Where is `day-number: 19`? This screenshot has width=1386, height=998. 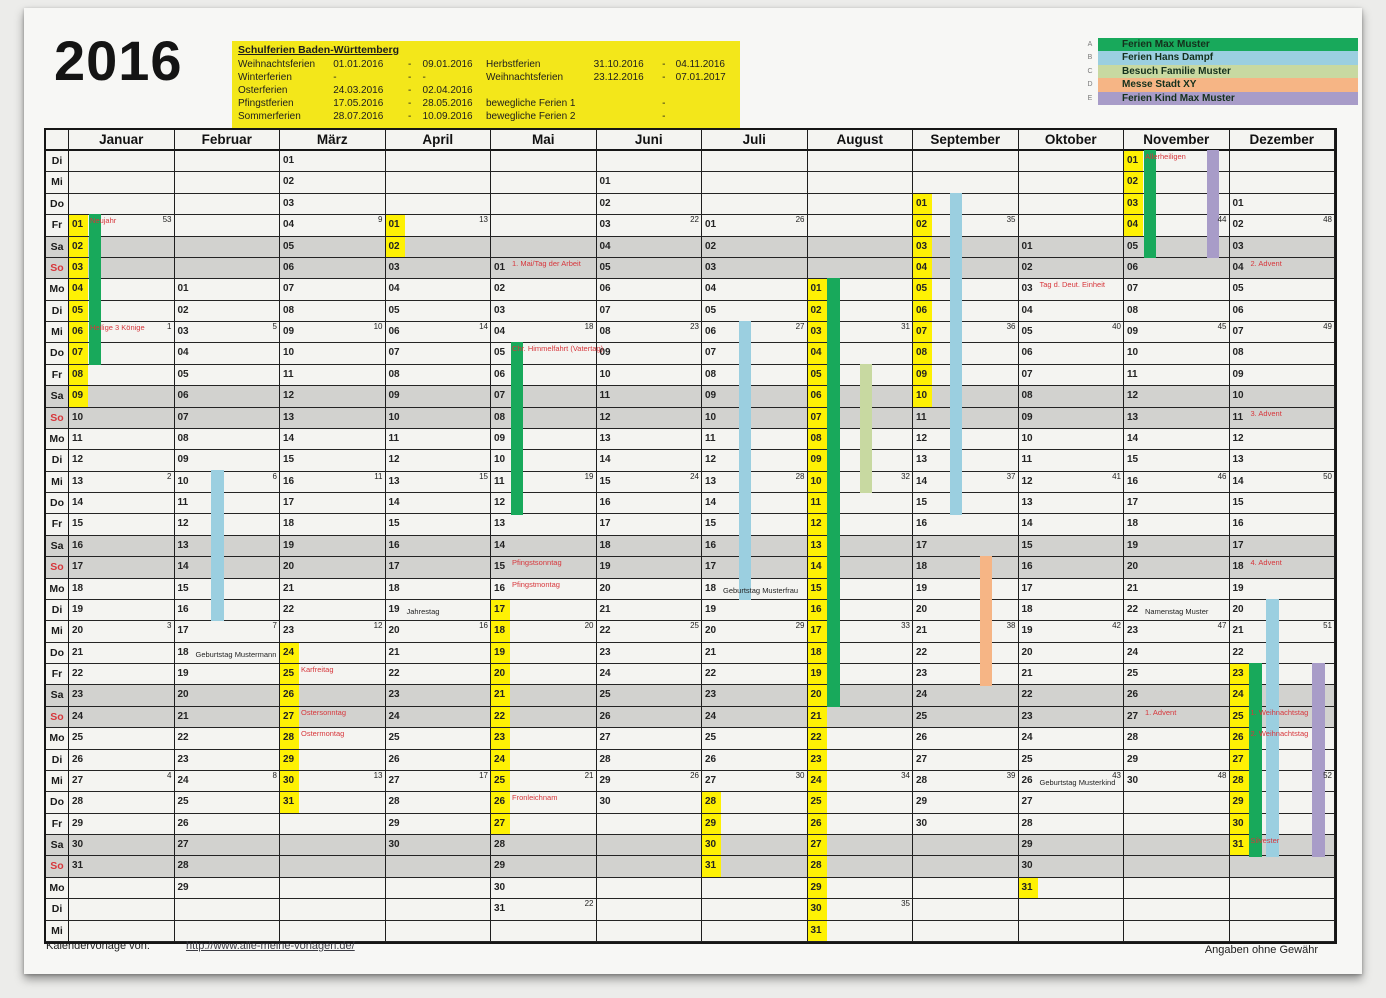 day-number: 19 is located at coordinates (394, 609).